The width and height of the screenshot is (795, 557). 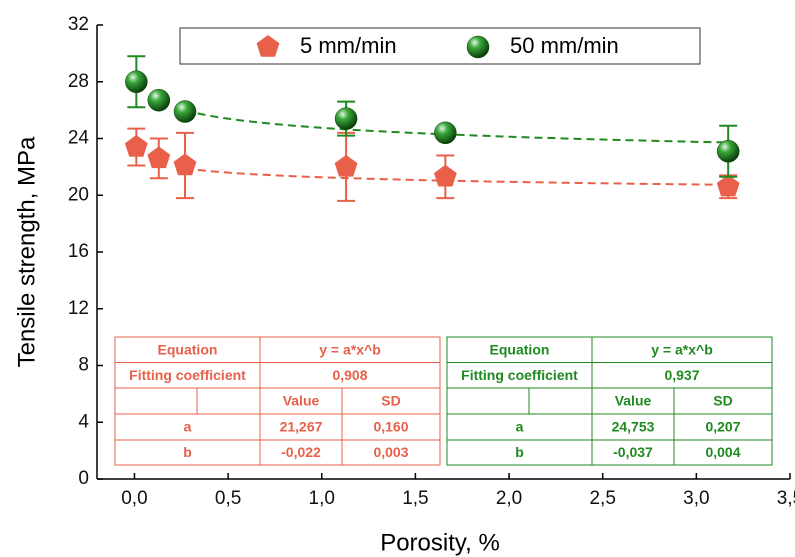 What do you see at coordinates (696, 498) in the screenshot?
I see `x-tick-label: 3,0` at bounding box center [696, 498].